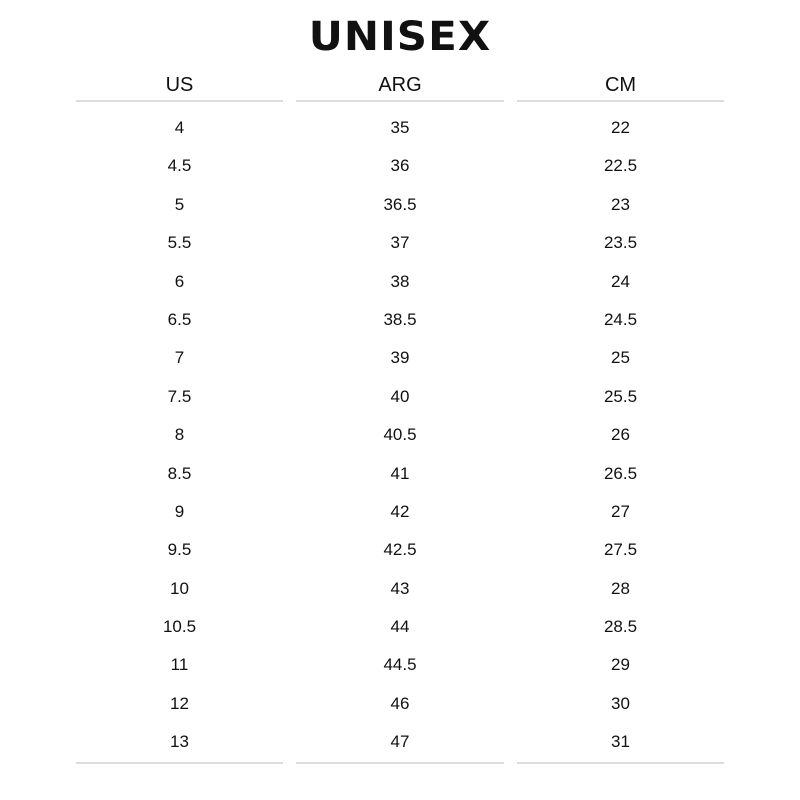 The height and width of the screenshot is (800, 800). What do you see at coordinates (179, 627) in the screenshot?
I see `size-cell: 10.5` at bounding box center [179, 627].